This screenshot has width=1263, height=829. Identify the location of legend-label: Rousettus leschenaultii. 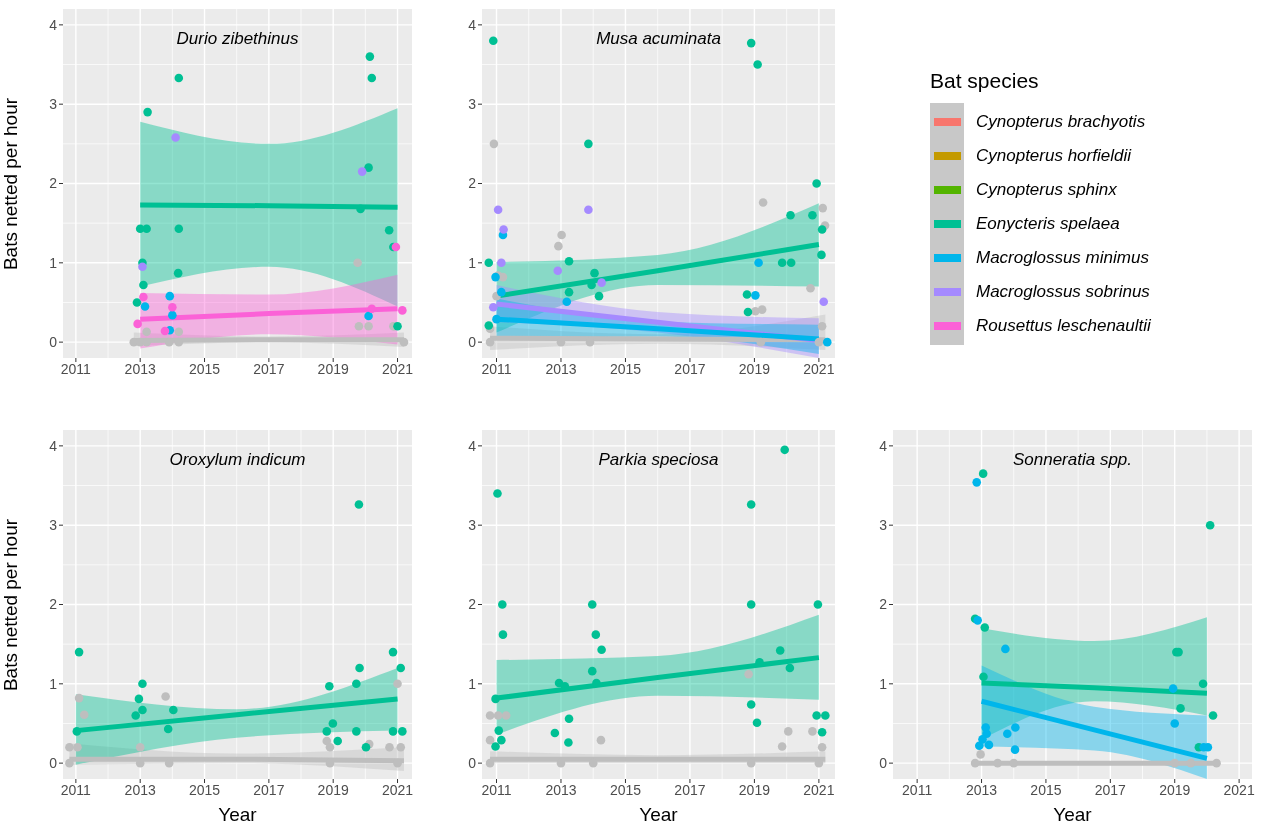
(1063, 326).